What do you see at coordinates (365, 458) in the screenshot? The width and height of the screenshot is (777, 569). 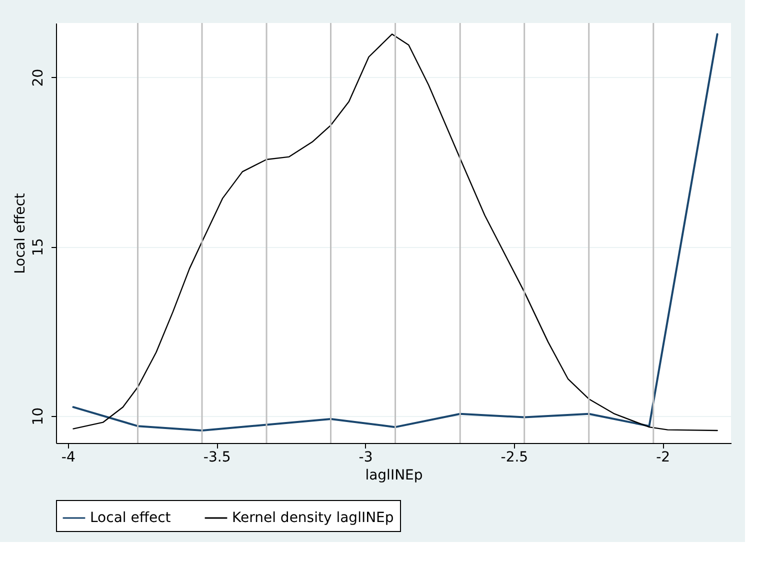 I see `x-tick-label: -3` at bounding box center [365, 458].